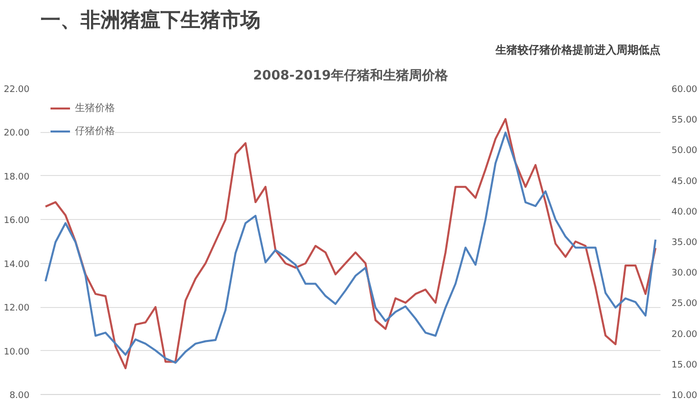 Image resolution: width=700 pixels, height=400 pixels. I want to click on y2-tick-label: 50.00, so click(685, 151).